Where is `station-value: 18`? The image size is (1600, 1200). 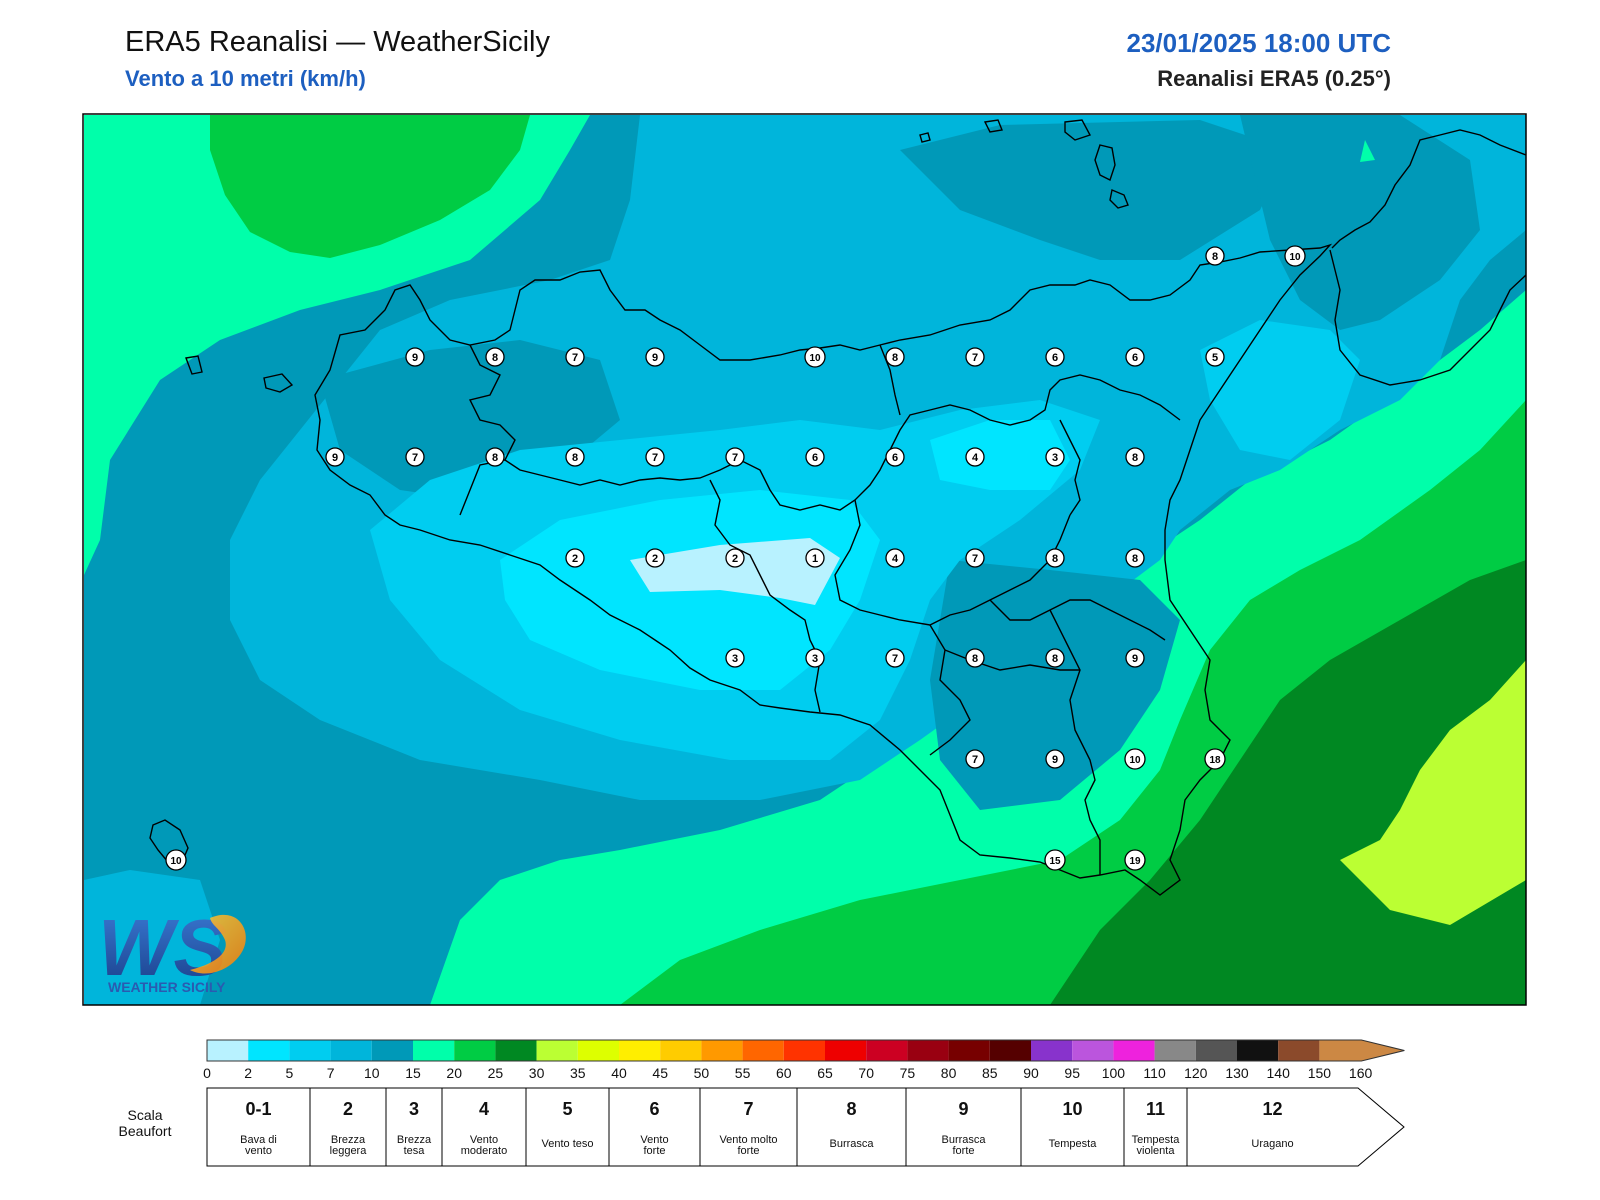
station-value: 18 is located at coordinates (1215, 760).